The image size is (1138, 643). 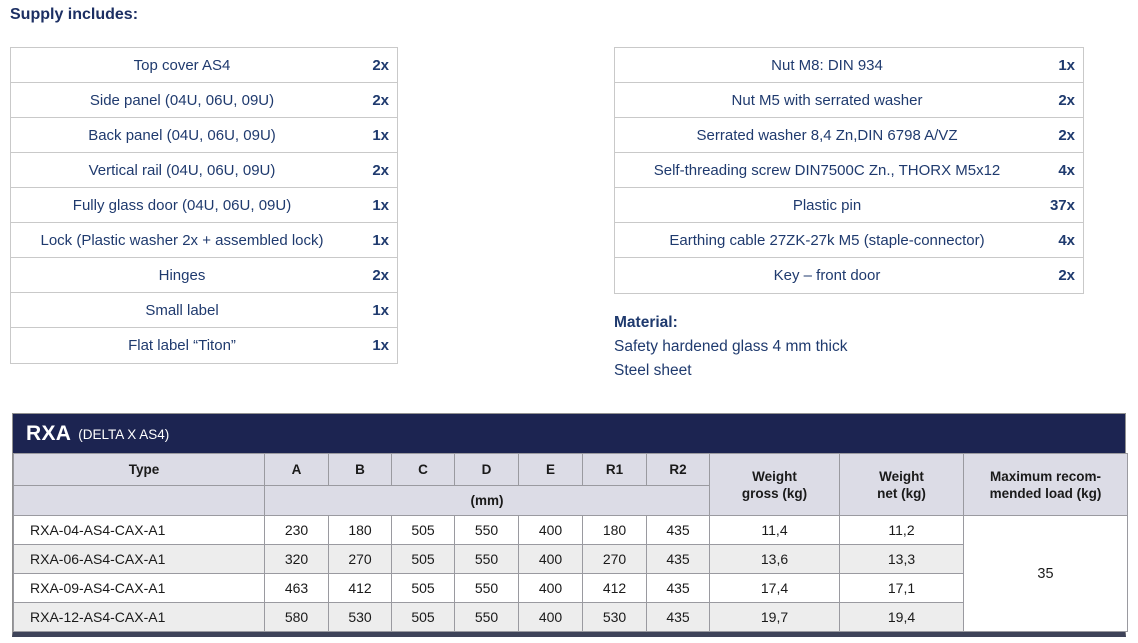 What do you see at coordinates (296, 530) in the screenshot?
I see `cell-a: 230` at bounding box center [296, 530].